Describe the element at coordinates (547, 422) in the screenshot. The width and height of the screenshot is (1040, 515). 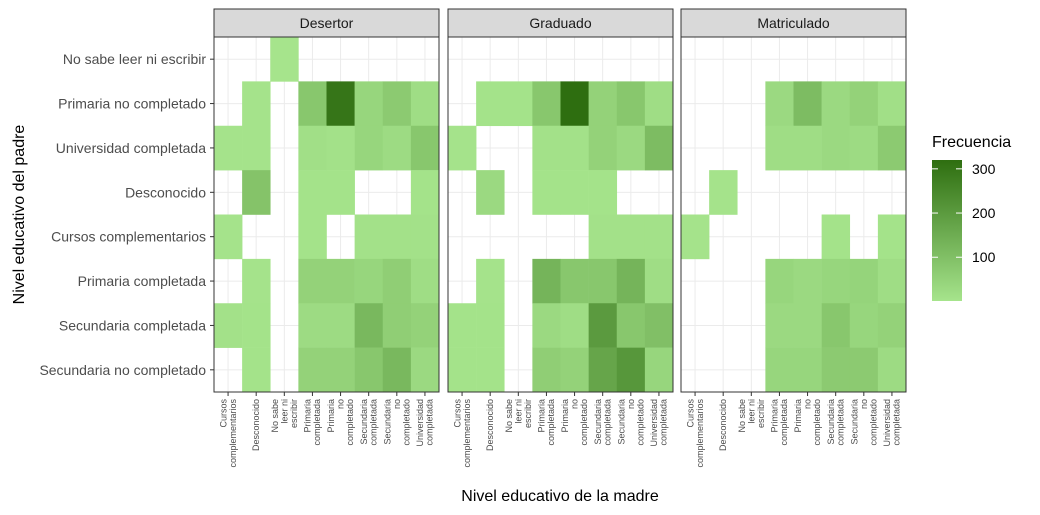
I see `x-tick-label: Primariacompletada` at that location.